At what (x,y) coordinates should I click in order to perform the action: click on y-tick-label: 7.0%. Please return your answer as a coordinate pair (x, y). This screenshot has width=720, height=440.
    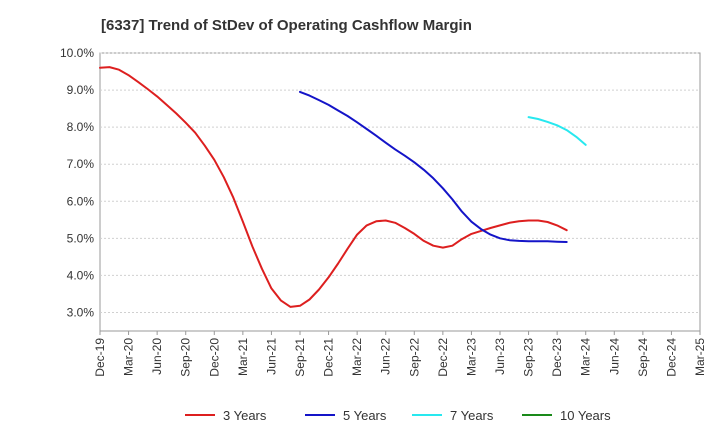
    Looking at the image, I should click on (81, 164).